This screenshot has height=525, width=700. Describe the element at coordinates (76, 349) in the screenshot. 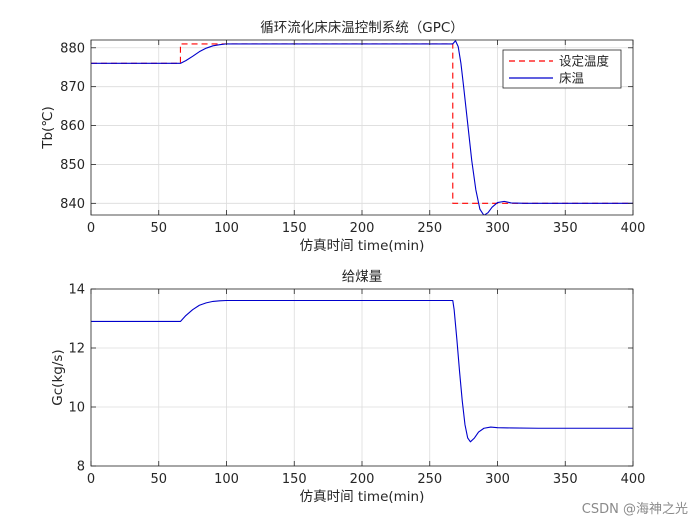

I see `y-tick-label: 12` at that location.